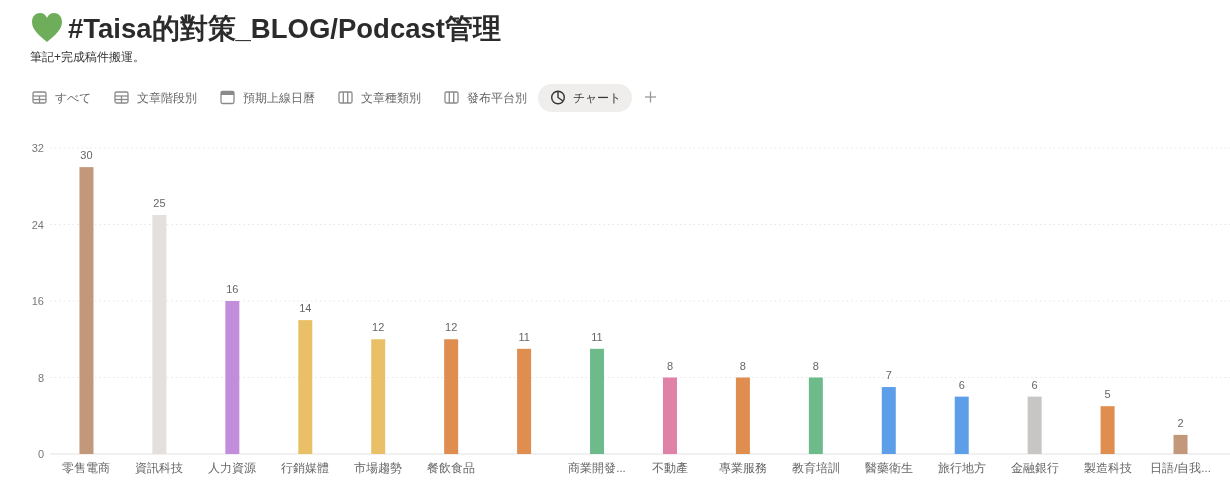 The height and width of the screenshot is (496, 1230). Describe the element at coordinates (1034, 468) in the screenshot. I see `x-tick-label: 金融銀行` at that location.